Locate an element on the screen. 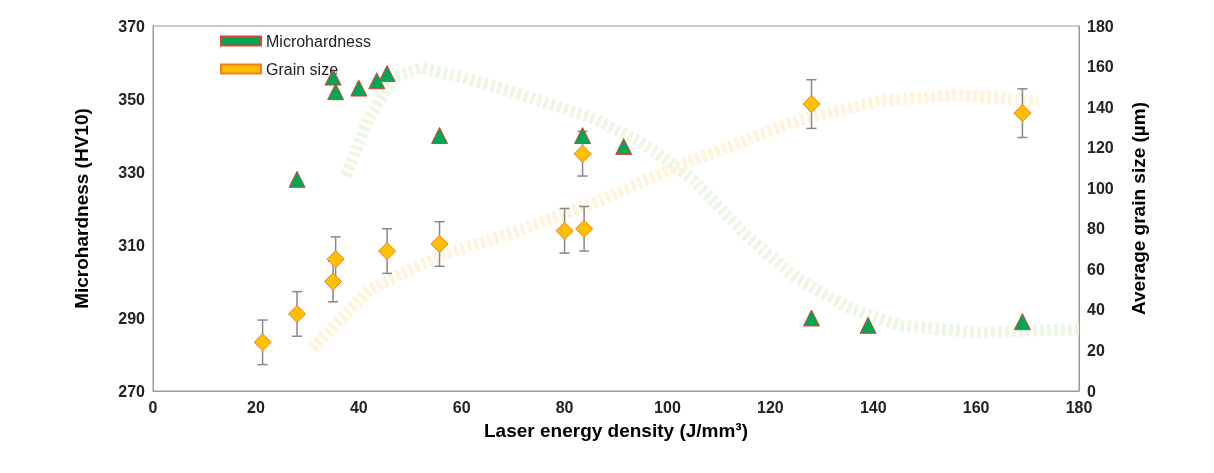  y2-tick-label: 140 is located at coordinates (1100, 107).